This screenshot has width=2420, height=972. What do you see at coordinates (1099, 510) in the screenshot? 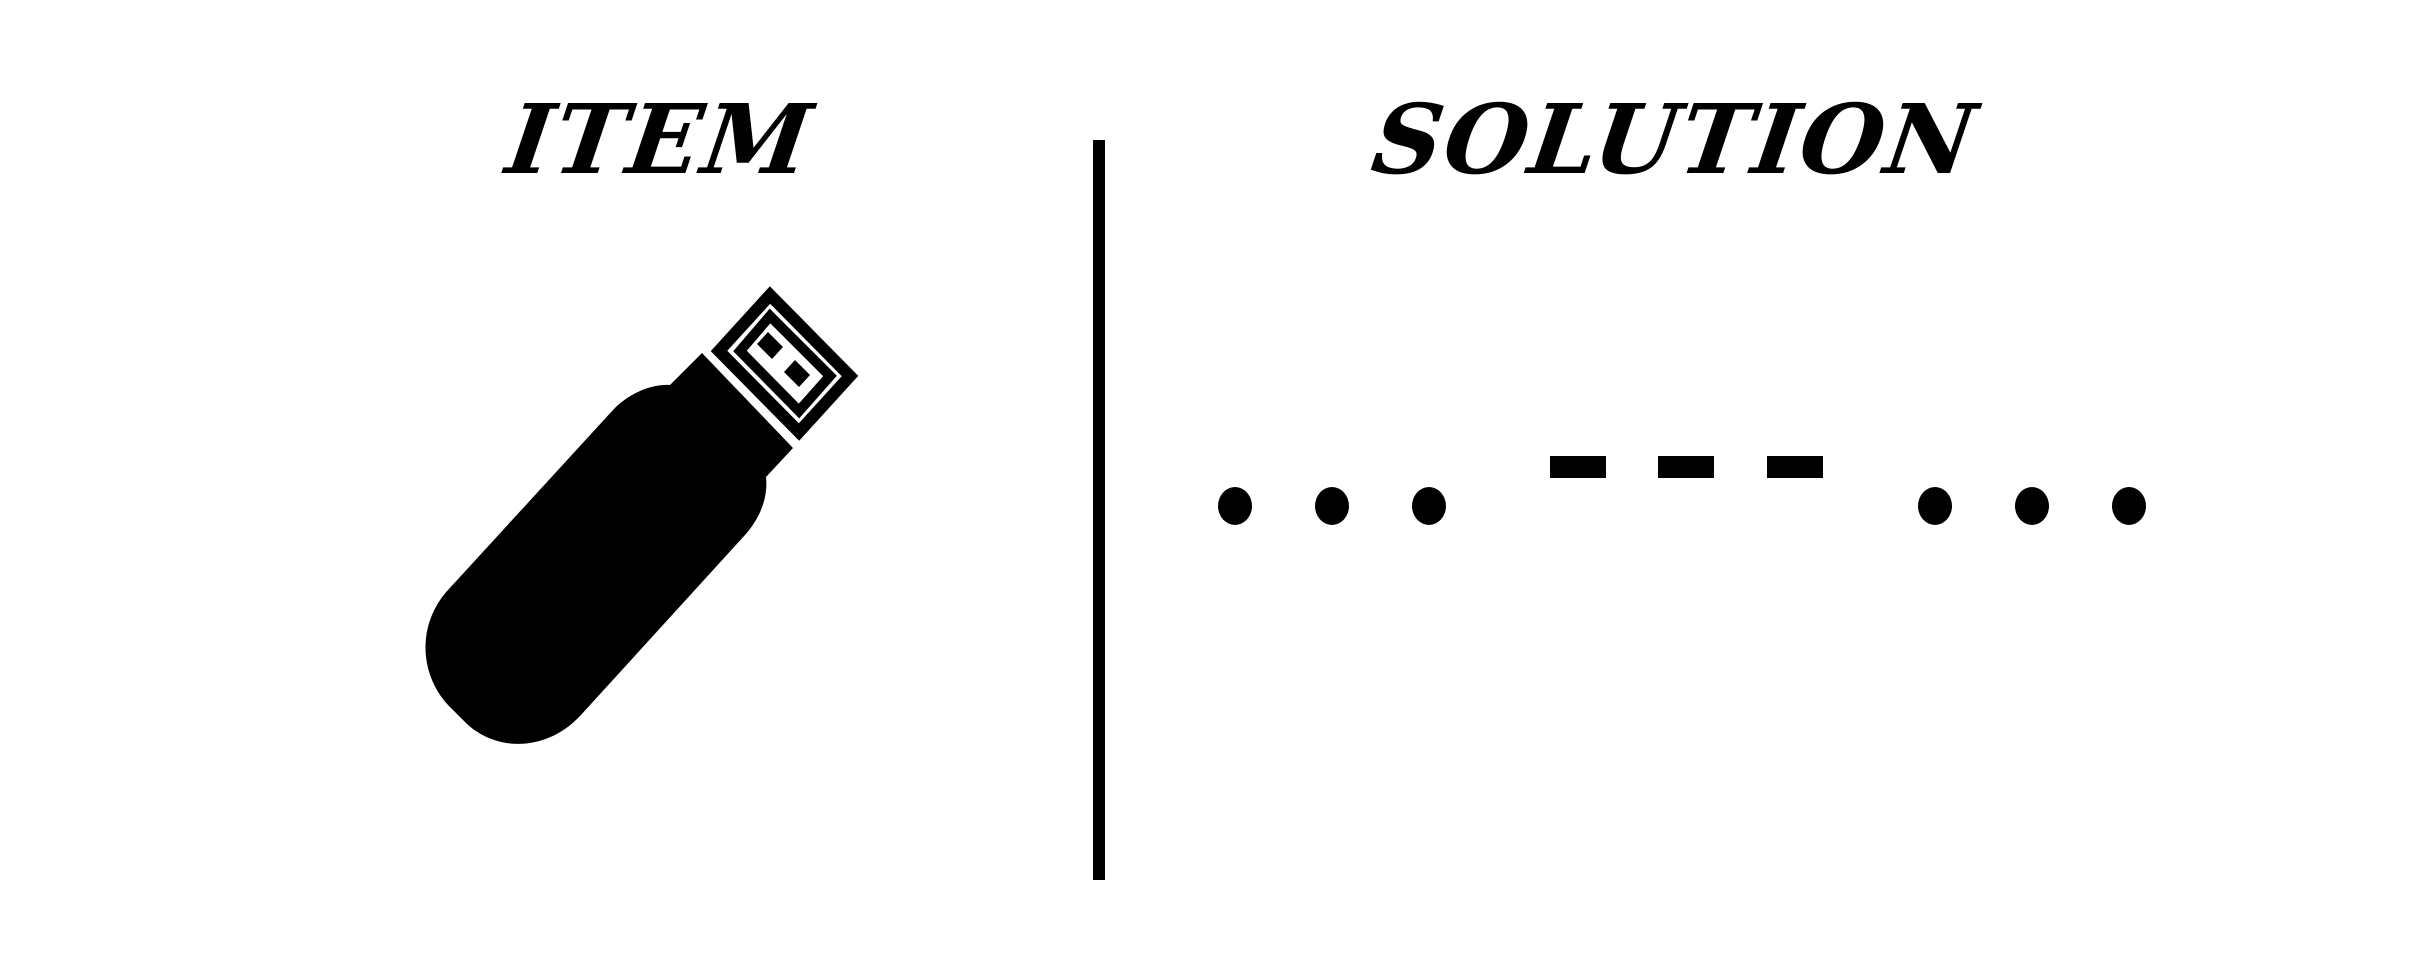
I see `vertical-divider` at bounding box center [1099, 510].